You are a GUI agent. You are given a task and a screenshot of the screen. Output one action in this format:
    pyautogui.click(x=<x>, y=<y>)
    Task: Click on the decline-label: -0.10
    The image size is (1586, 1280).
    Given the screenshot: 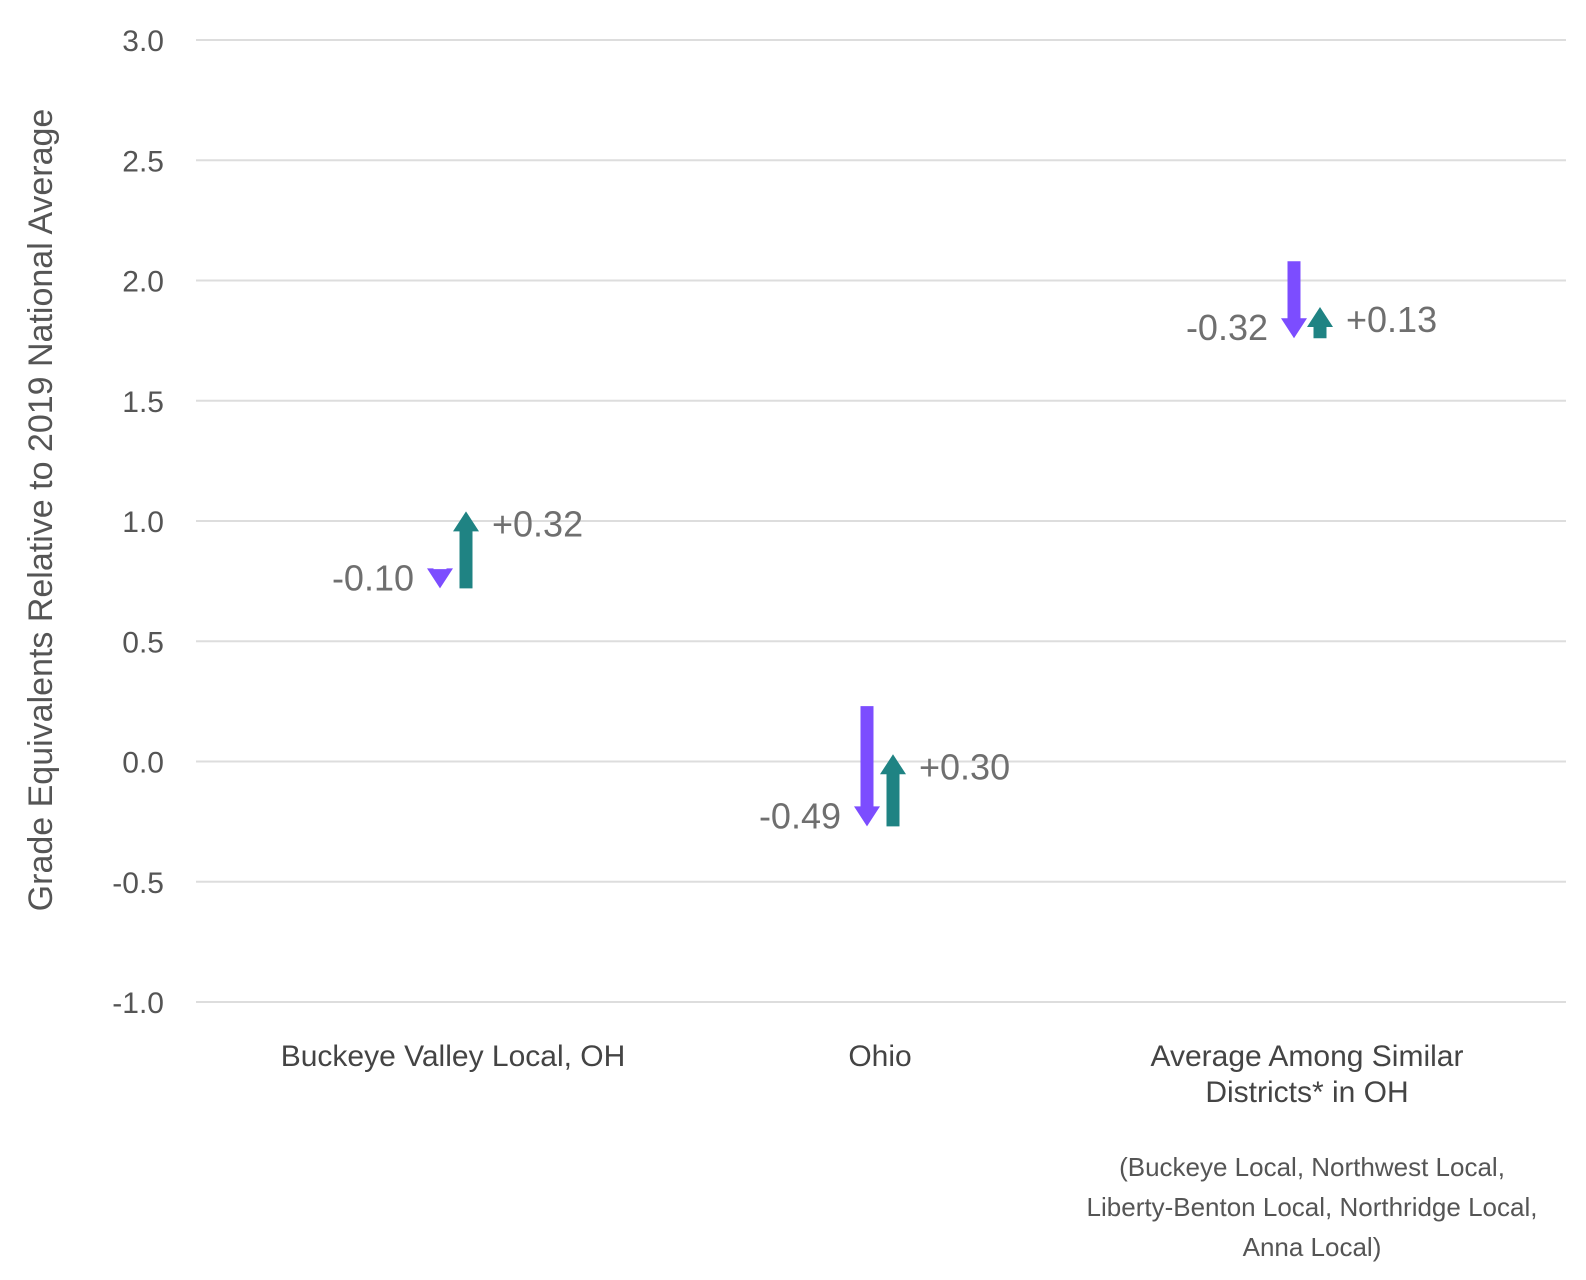 What is the action you would take?
    pyautogui.click(x=373, y=577)
    